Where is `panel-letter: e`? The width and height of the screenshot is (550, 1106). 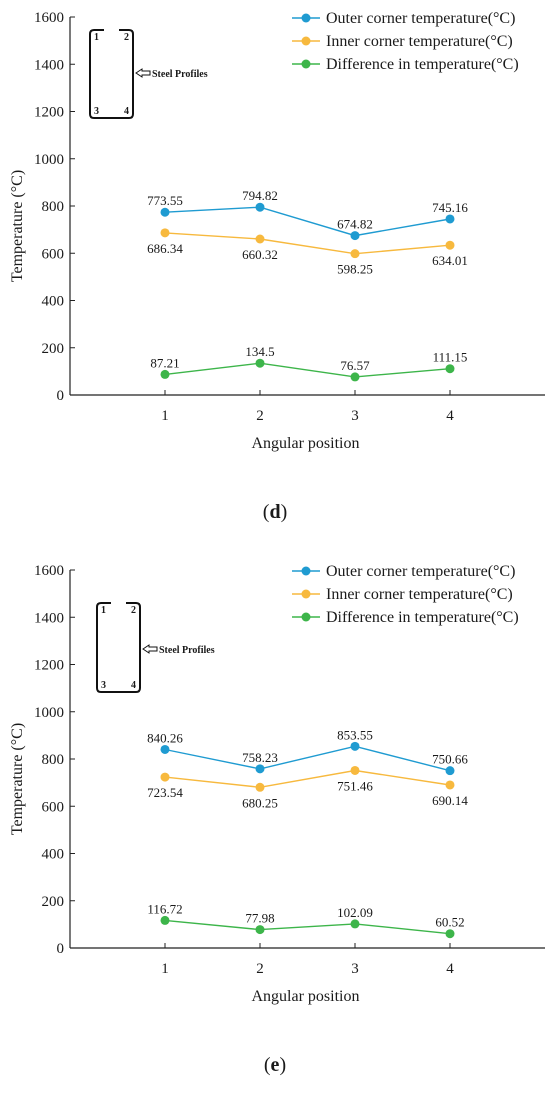
panel-letter: e is located at coordinates (275, 1065).